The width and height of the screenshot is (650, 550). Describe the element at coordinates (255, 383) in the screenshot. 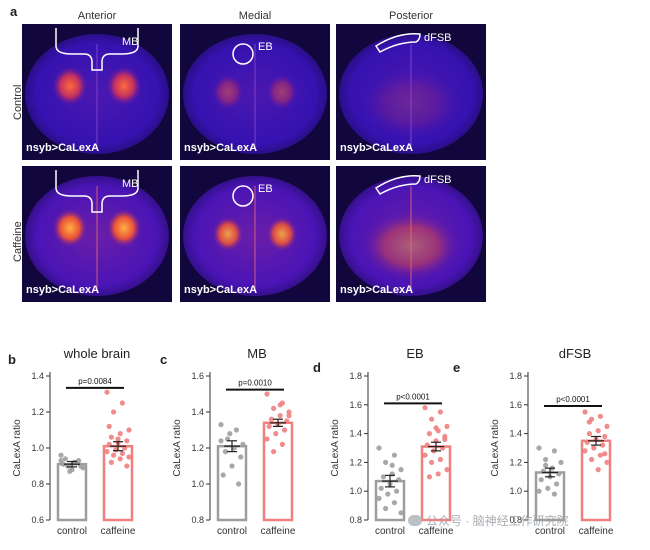

I see `p-value-label: p=0.0010` at that location.